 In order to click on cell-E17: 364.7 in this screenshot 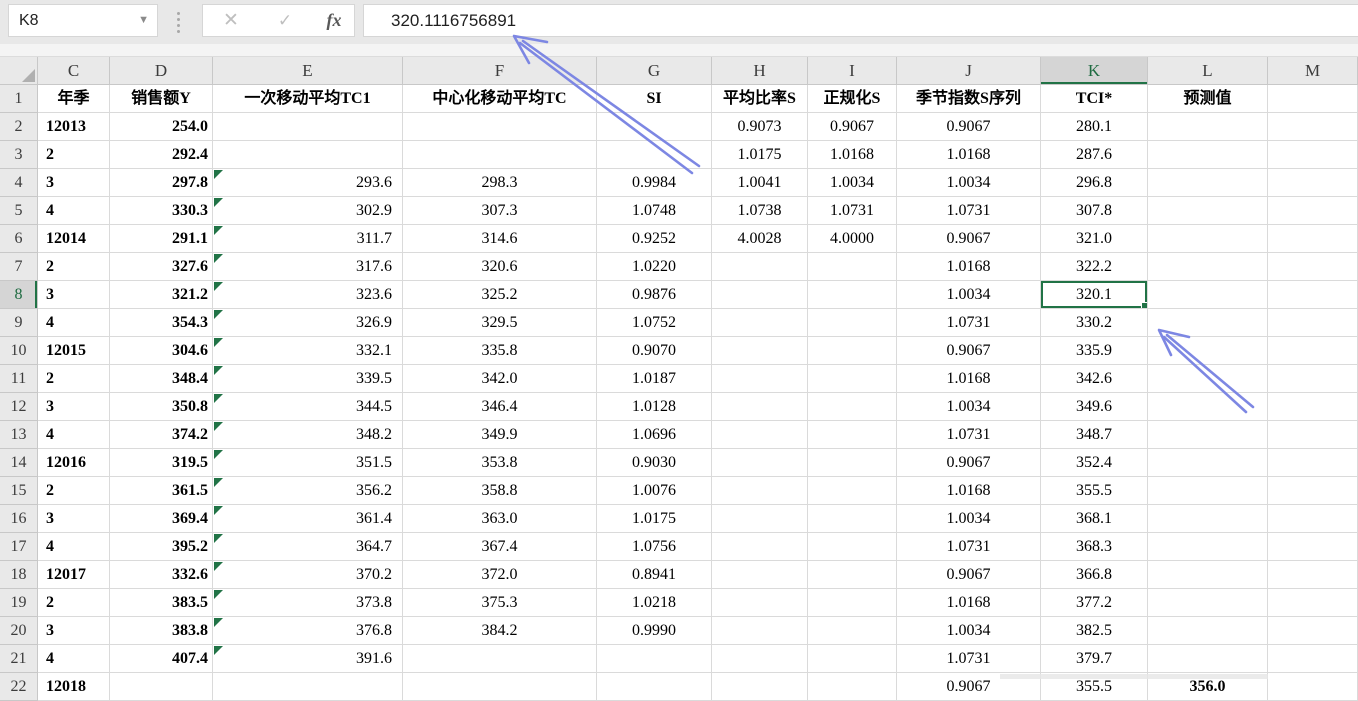, I will do `click(308, 547)`.